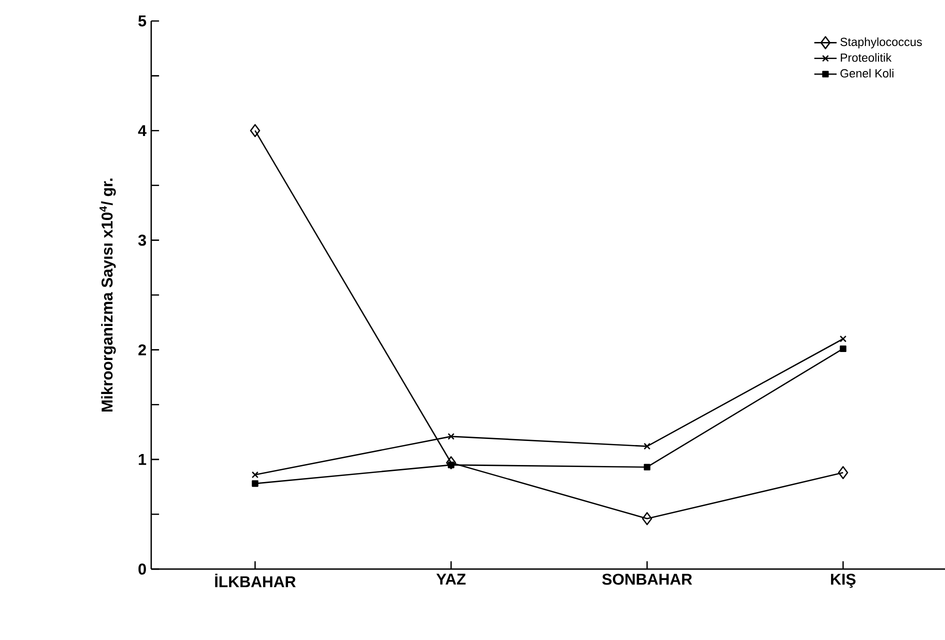 The image size is (945, 640). Describe the element at coordinates (142, 21) in the screenshot. I see `y-tick-label: 5` at that location.